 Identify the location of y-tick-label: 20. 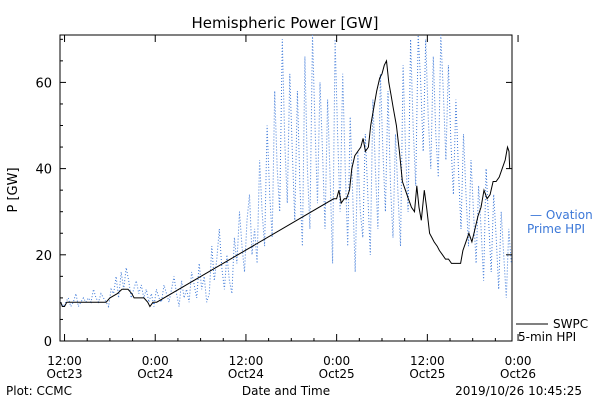
(43, 256).